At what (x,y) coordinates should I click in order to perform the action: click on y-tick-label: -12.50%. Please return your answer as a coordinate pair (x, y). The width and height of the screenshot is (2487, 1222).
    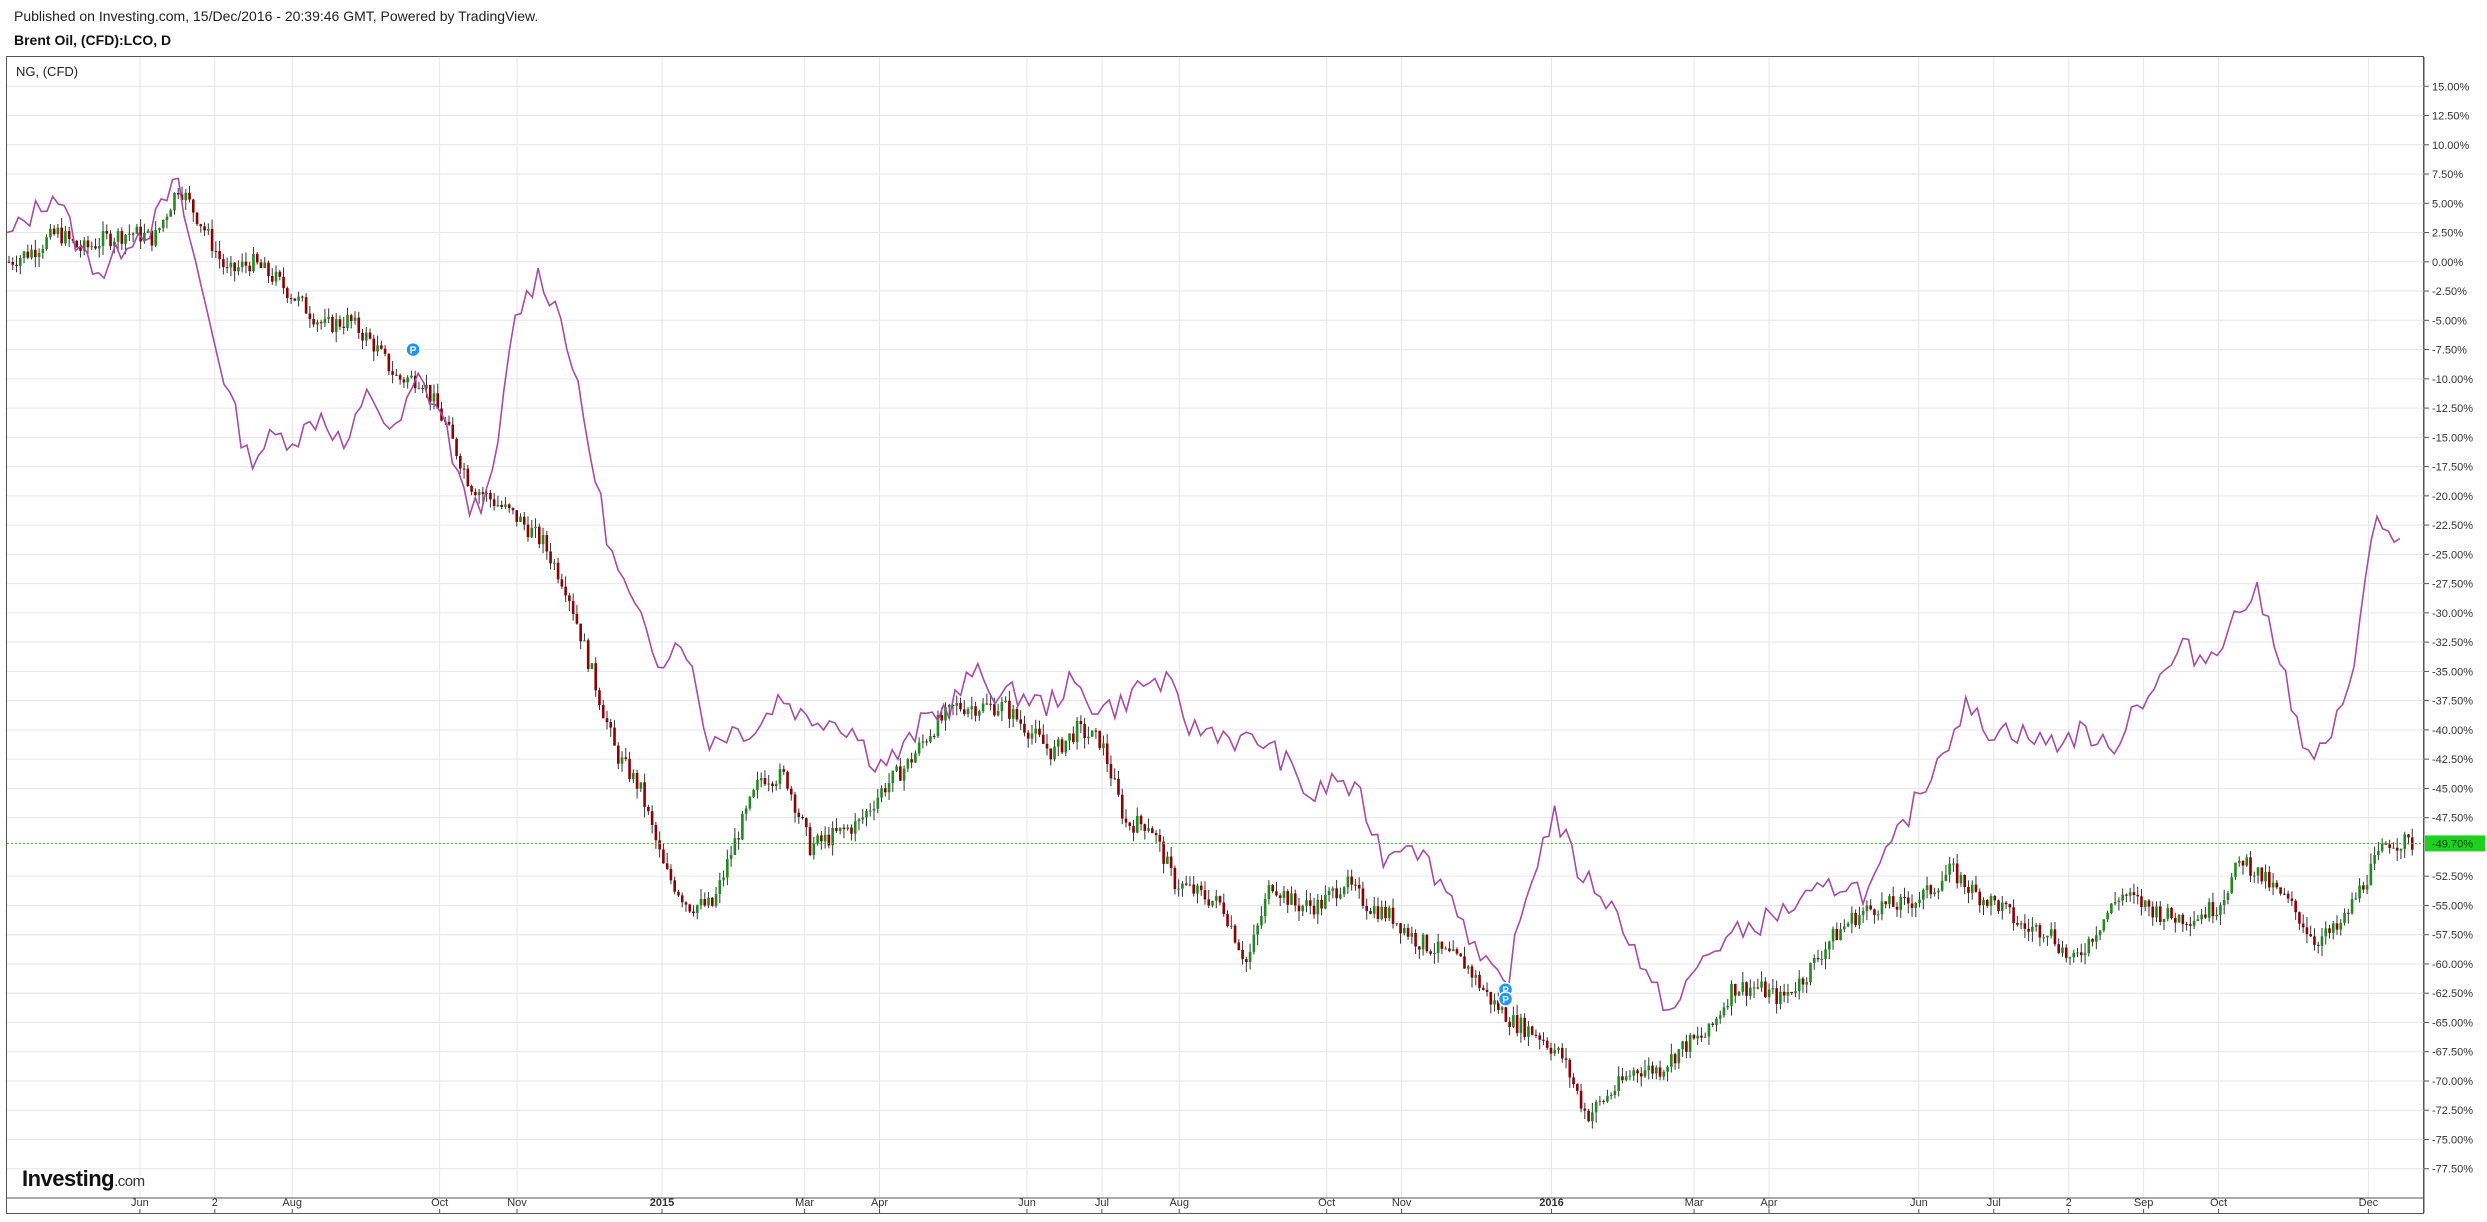
    Looking at the image, I should click on (2452, 409).